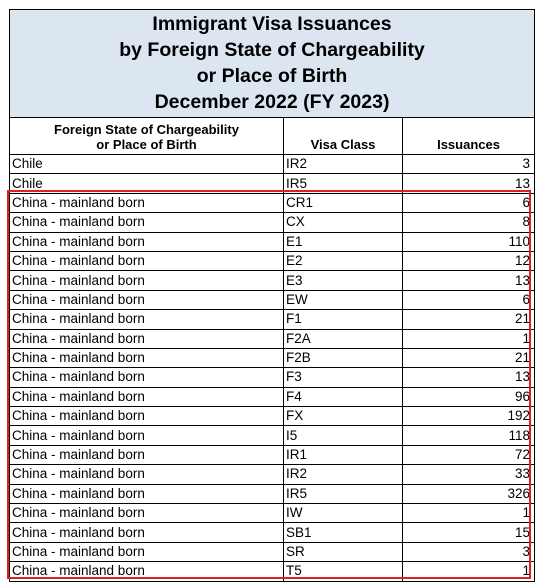 The image size is (542, 585). I want to click on title-line-1: Immigrant Visa Issuances, so click(272, 24).